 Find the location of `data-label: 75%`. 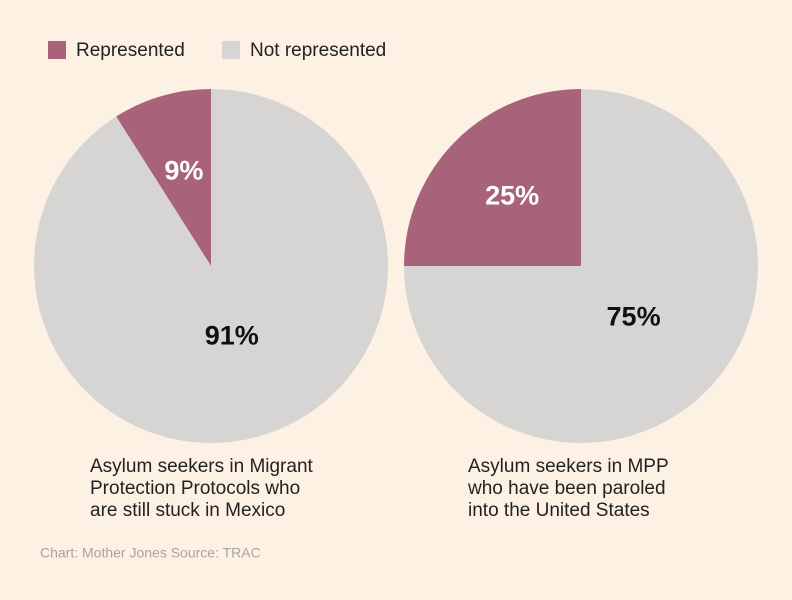

data-label: 75% is located at coordinates (634, 317).